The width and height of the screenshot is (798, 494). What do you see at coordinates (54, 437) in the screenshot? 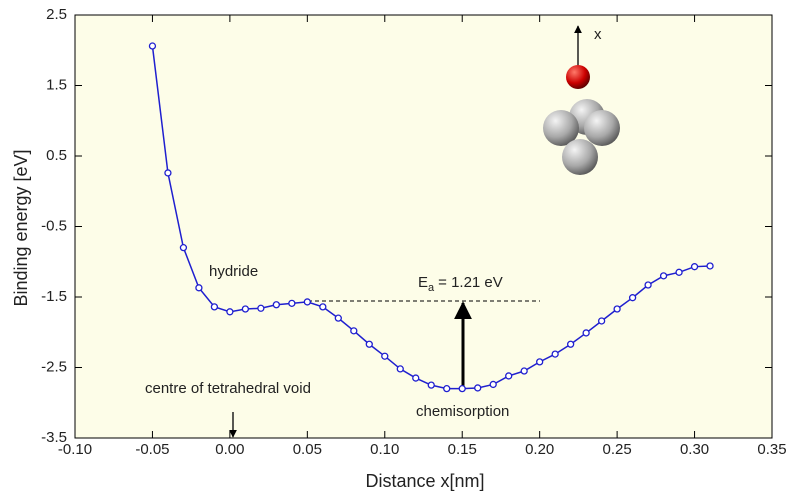
I see `y-tick-label: -3.5` at bounding box center [54, 437].